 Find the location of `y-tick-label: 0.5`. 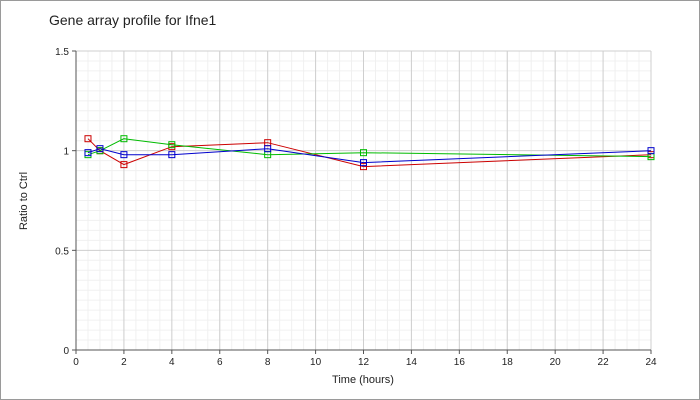

y-tick-label: 0.5 is located at coordinates (62, 251).